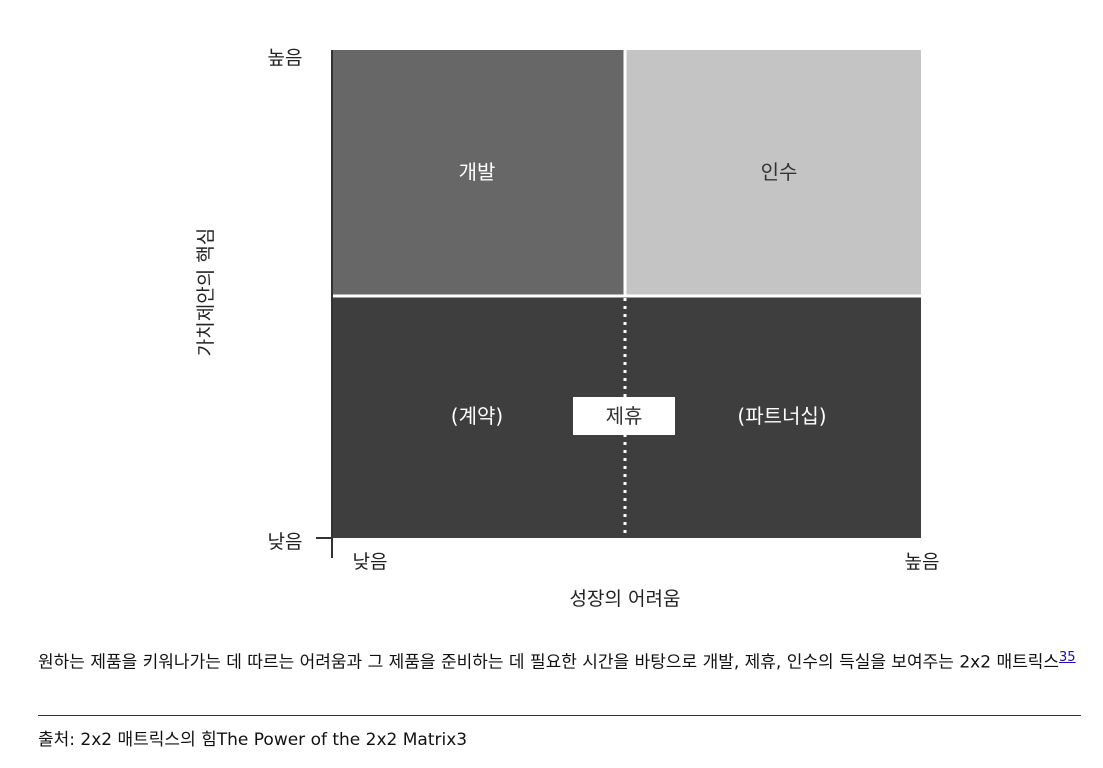  What do you see at coordinates (285, 542) in the screenshot?
I see `y-low-label: 낮음` at bounding box center [285, 542].